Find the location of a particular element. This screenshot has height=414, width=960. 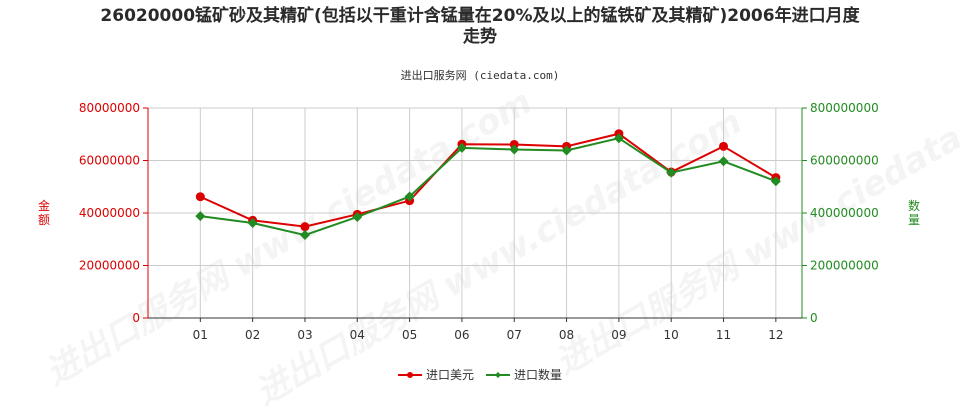

legend-label: 进口数量 is located at coordinates (538, 374).